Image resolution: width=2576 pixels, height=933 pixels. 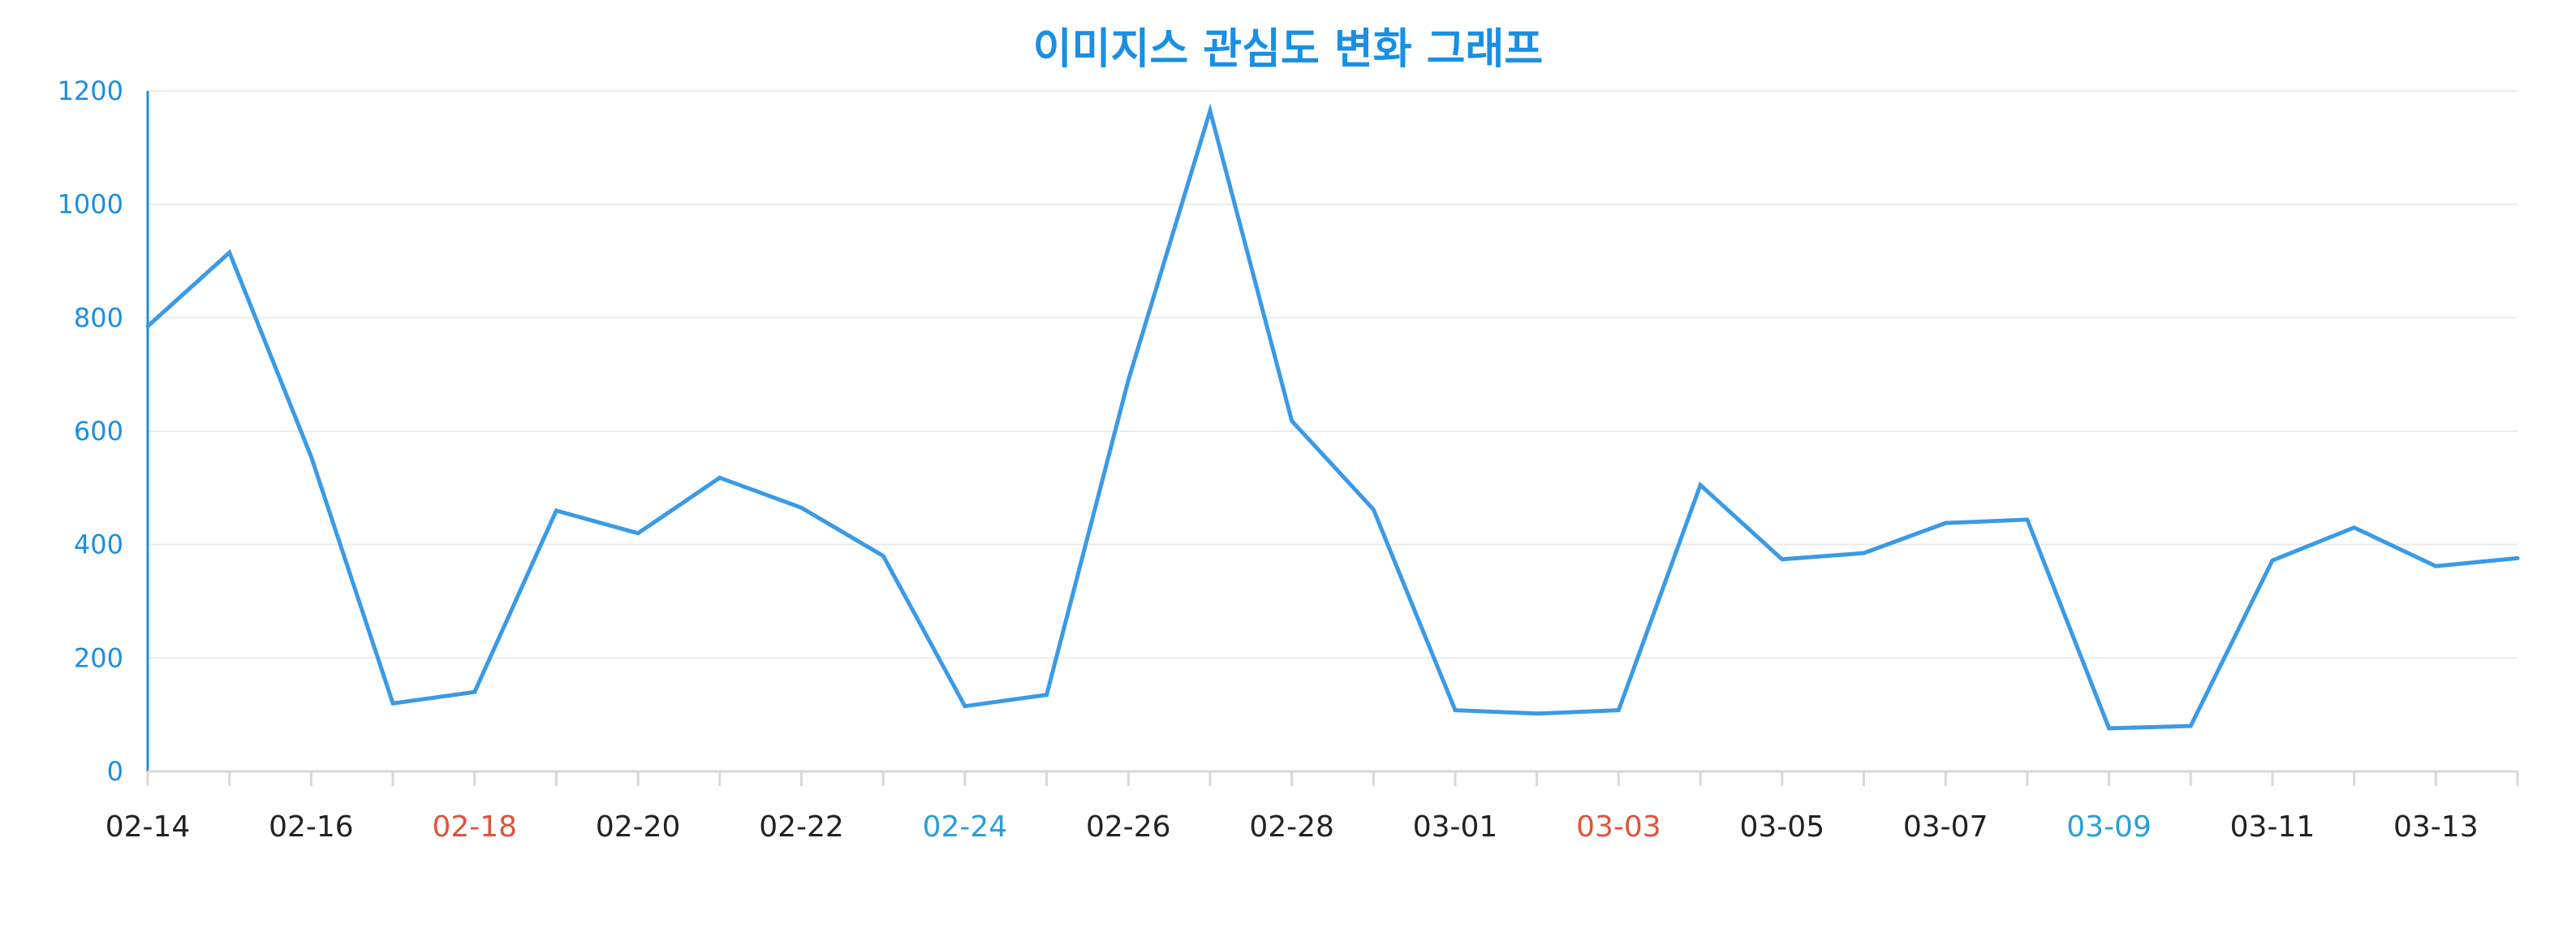 I want to click on y-tick-label: 600, so click(x=99, y=431).